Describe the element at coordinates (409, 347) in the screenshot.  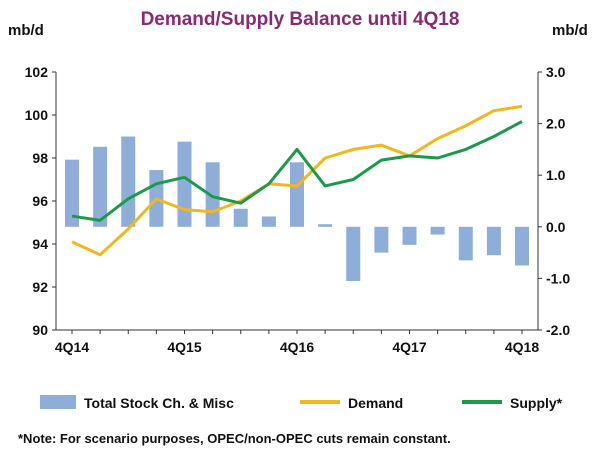
I see `x-tick-label: 4Q17` at that location.